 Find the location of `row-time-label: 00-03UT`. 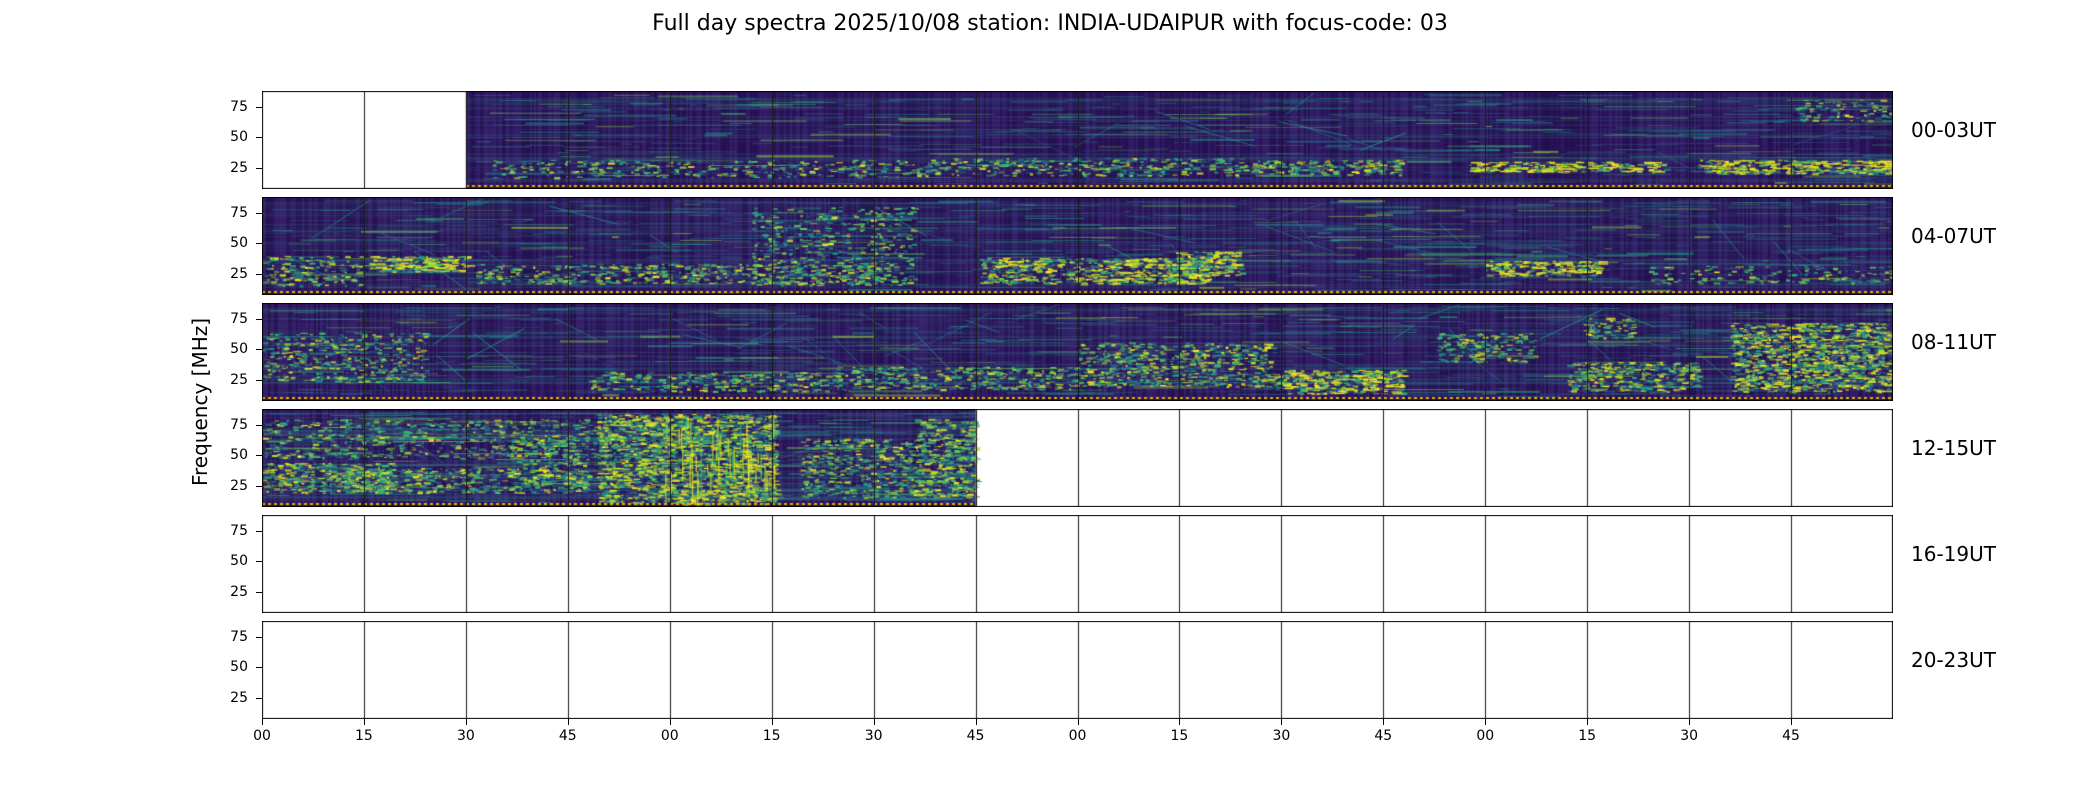

row-time-label: 00-03UT is located at coordinates (1953, 130).